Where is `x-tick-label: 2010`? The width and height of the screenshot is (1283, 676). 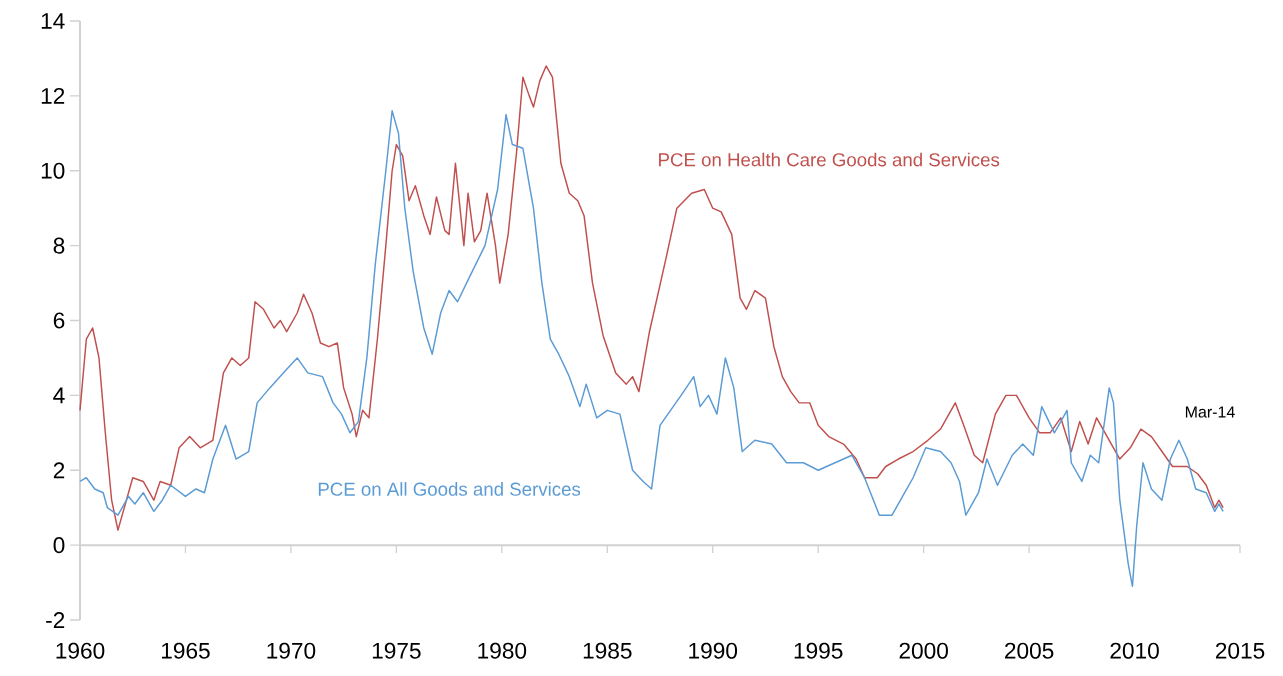 x-tick-label: 2010 is located at coordinates (1134, 650).